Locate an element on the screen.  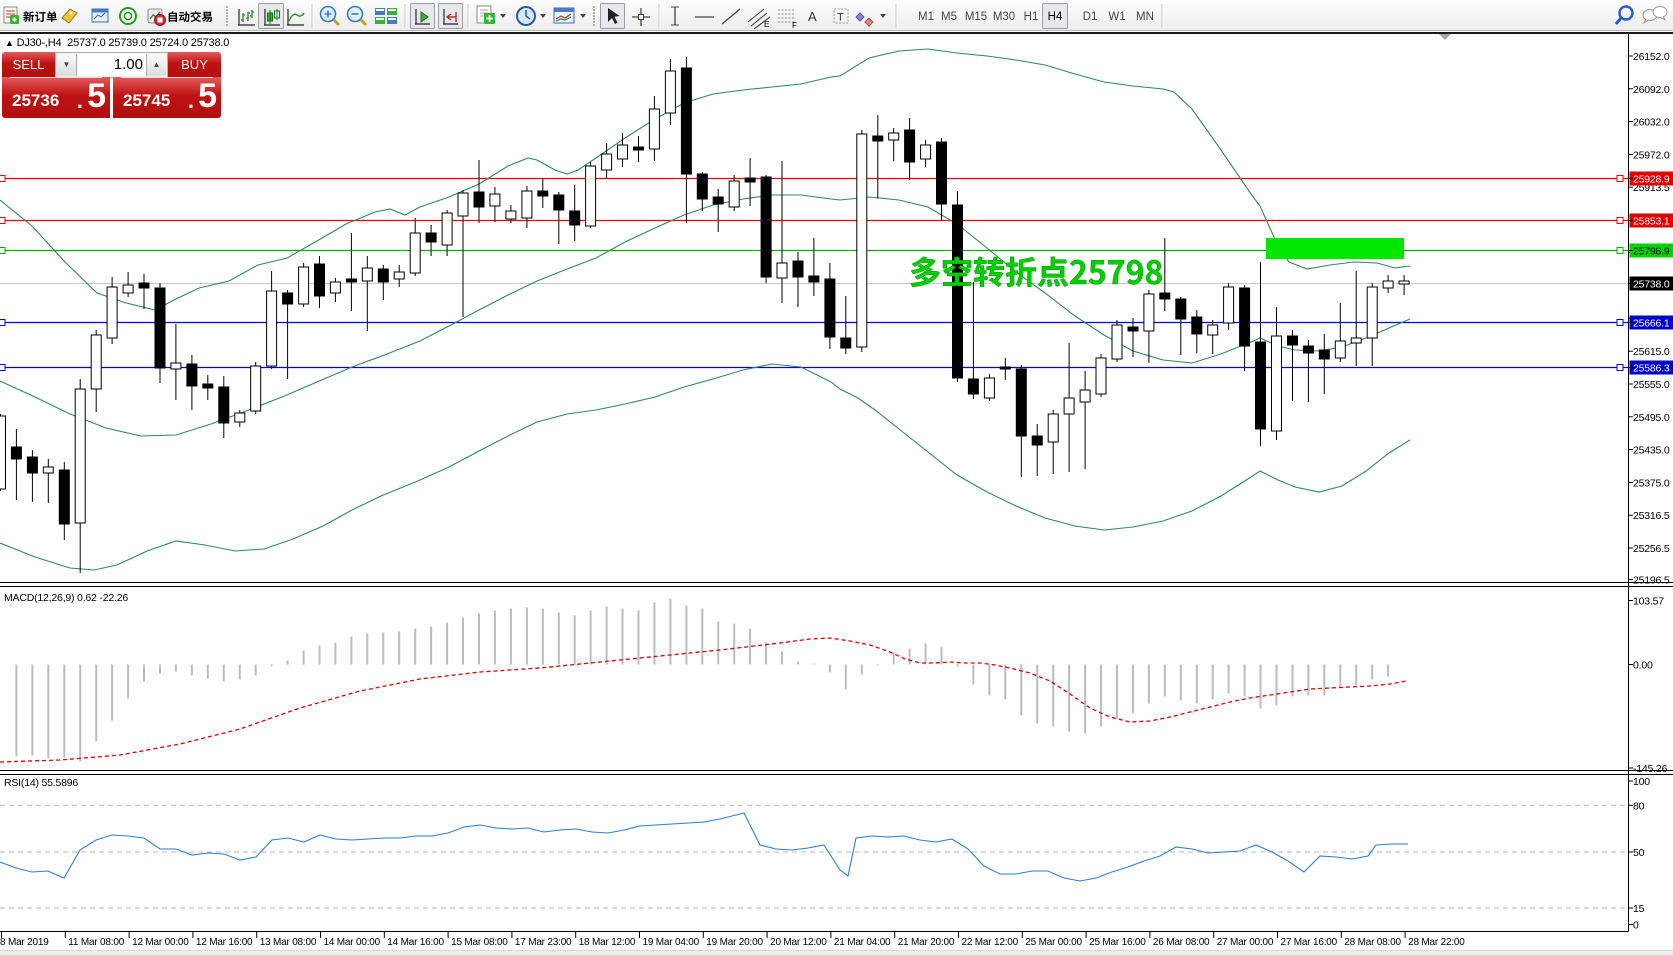
svg-text: 25375.0 is located at coordinates (1651, 483).